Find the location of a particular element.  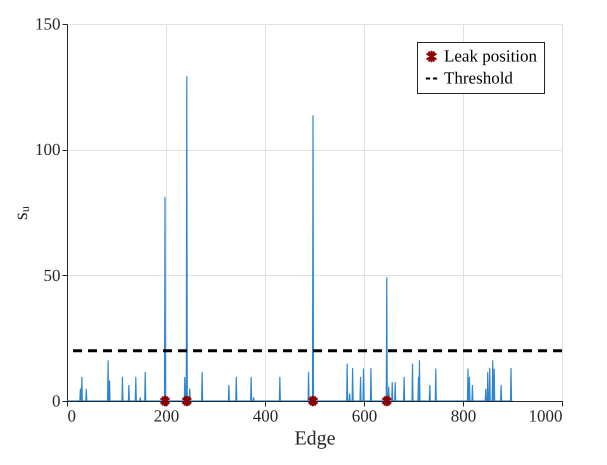

x-tick-label: 1000 is located at coordinates (545, 416).